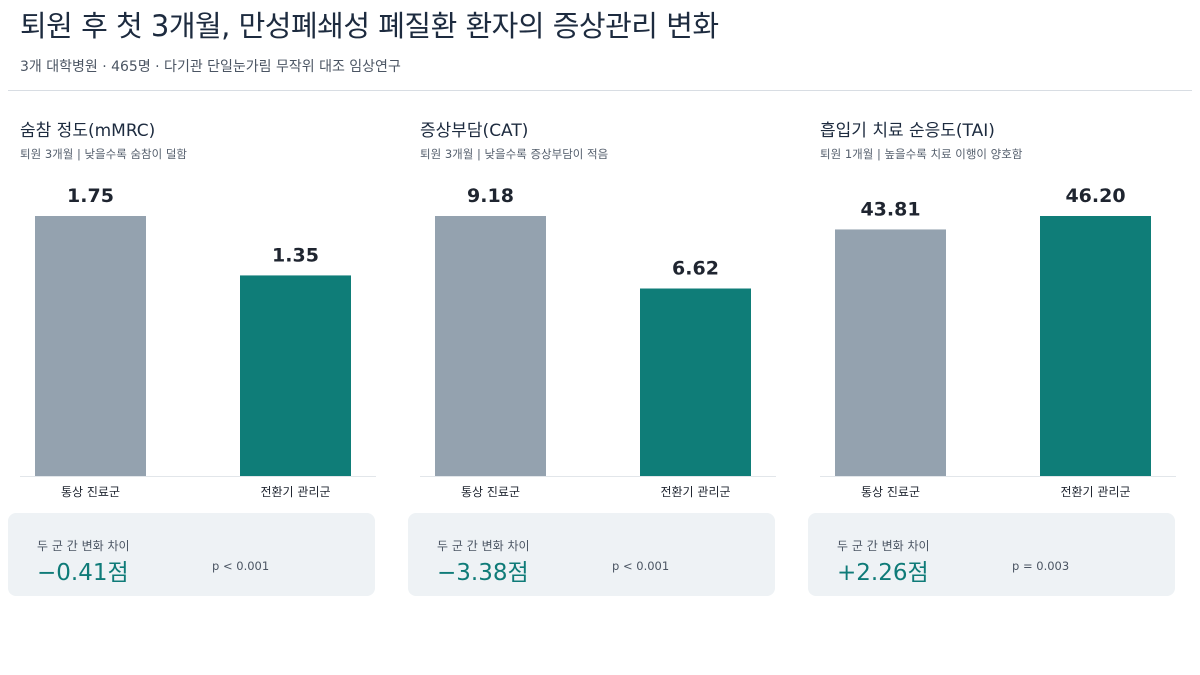  I want to click on panel-title: 흡입기 치료 순응도(TAI), so click(907, 131).